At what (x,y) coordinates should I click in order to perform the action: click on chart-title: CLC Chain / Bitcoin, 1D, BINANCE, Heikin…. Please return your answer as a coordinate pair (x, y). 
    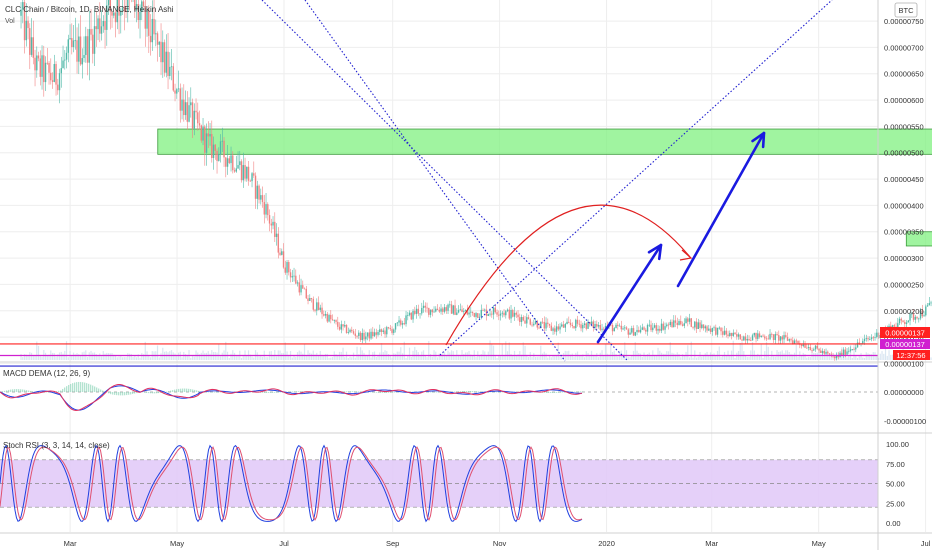
    Looking at the image, I should click on (89, 9).